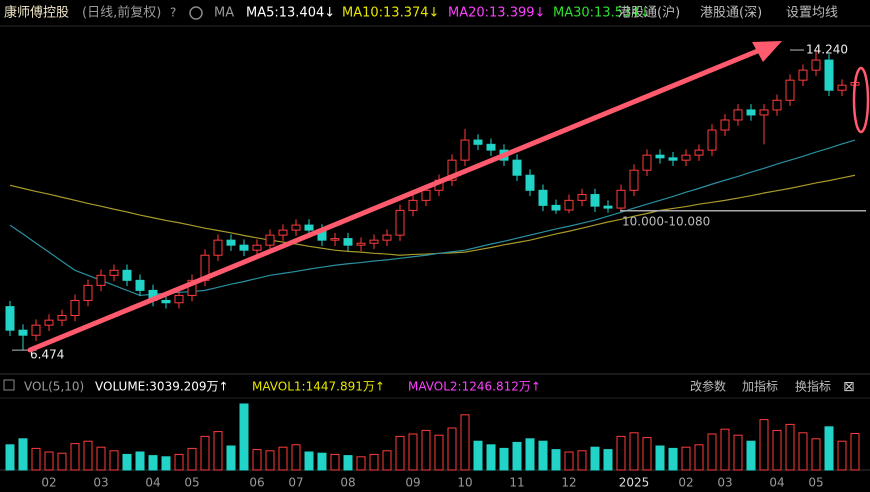  Describe the element at coordinates (813, 386) in the screenshot. I see `panel-button: 换指标` at that location.